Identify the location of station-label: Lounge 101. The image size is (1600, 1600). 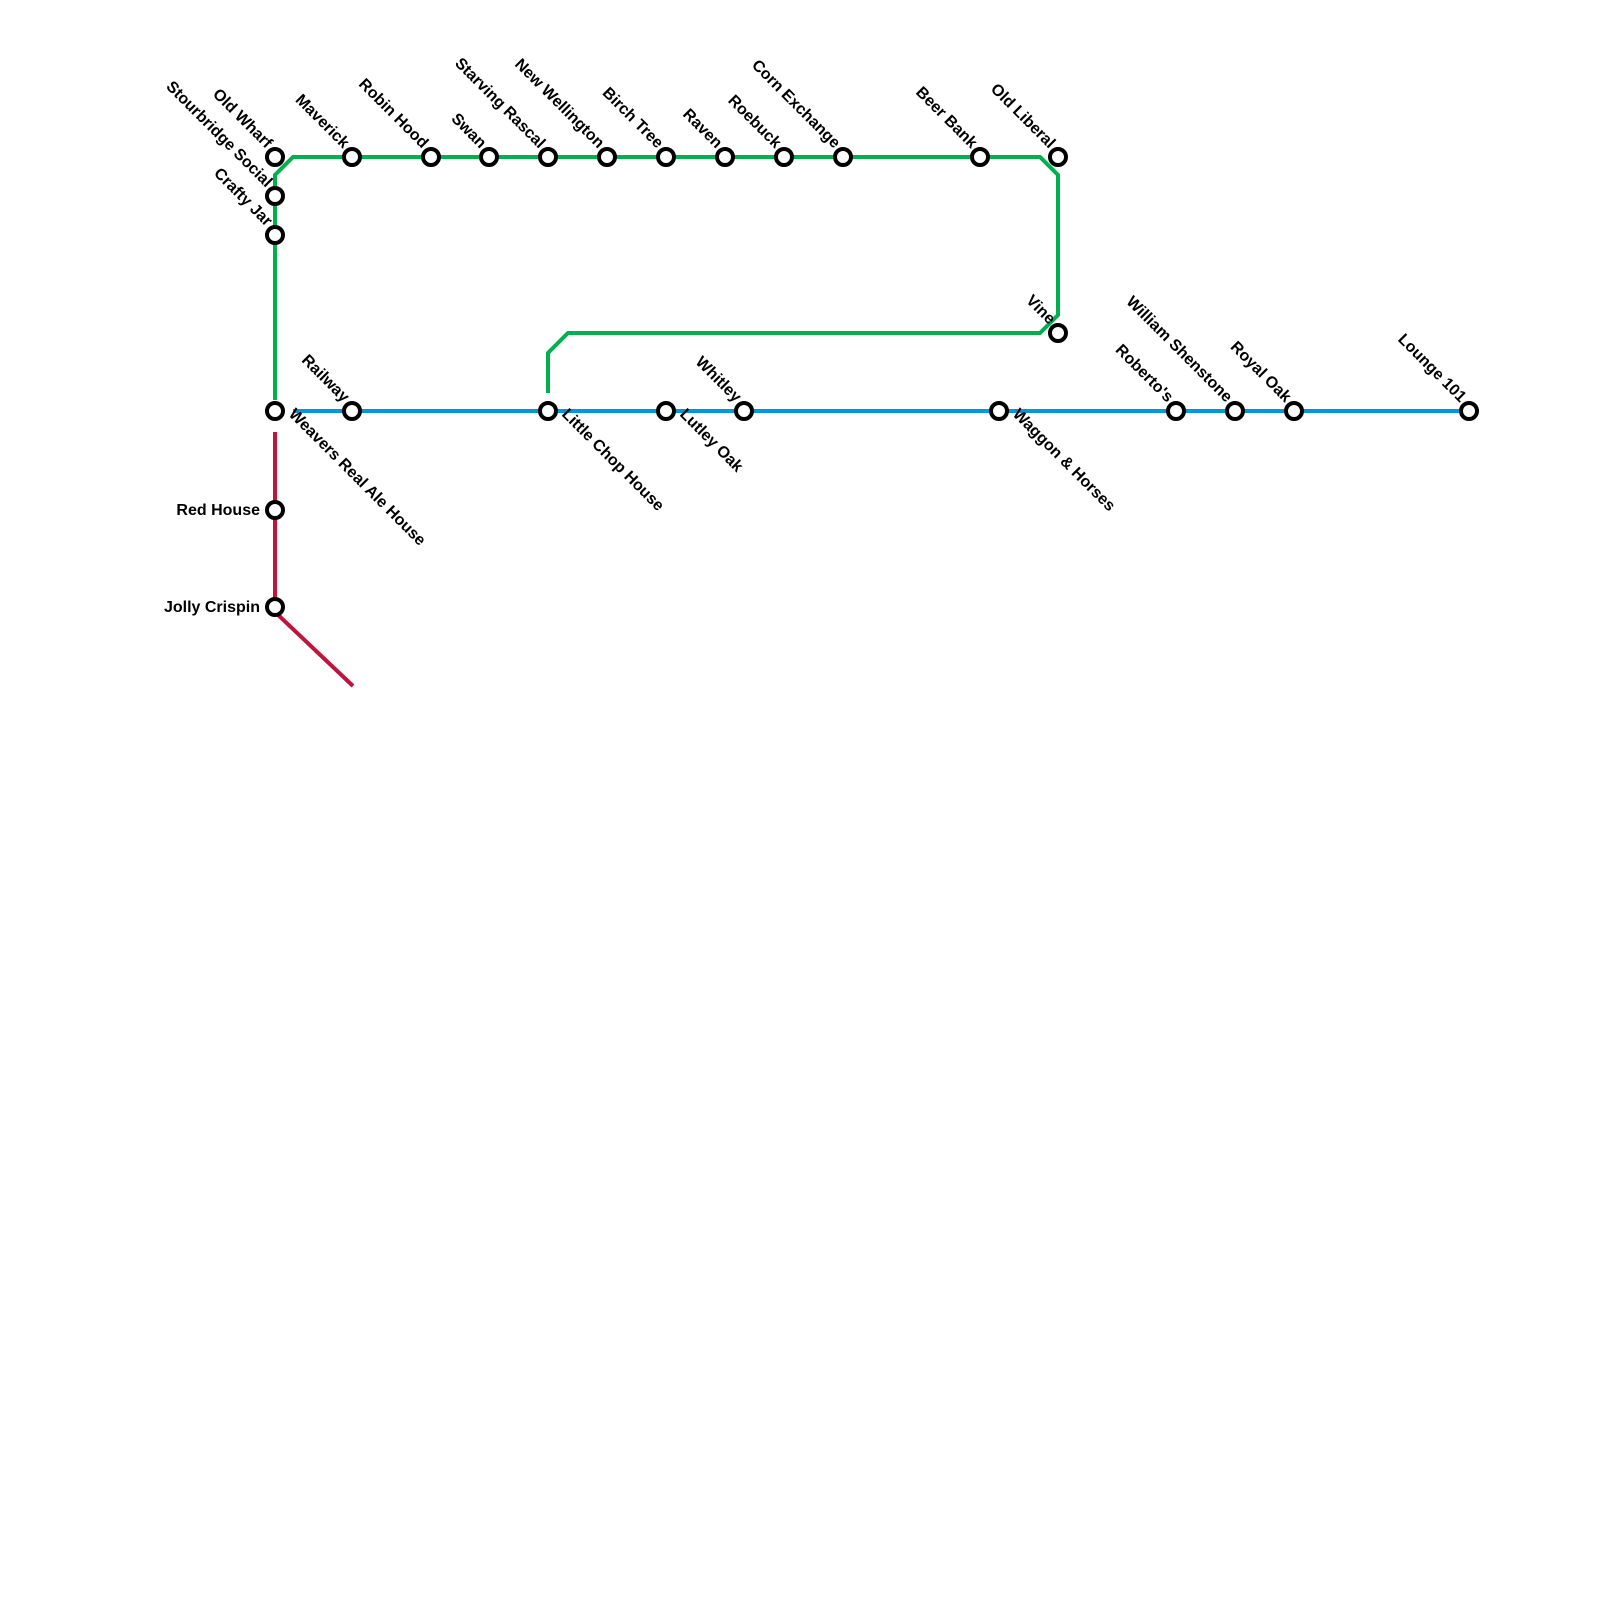
(1431, 368).